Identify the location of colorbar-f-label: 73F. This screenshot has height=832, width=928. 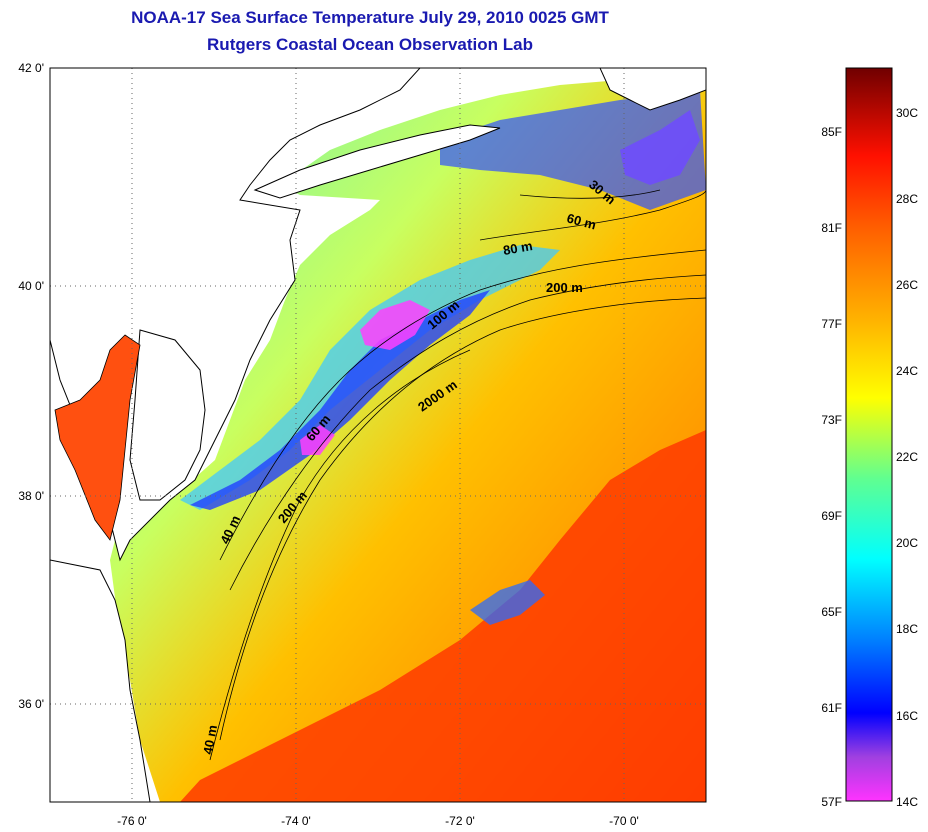
(831, 420).